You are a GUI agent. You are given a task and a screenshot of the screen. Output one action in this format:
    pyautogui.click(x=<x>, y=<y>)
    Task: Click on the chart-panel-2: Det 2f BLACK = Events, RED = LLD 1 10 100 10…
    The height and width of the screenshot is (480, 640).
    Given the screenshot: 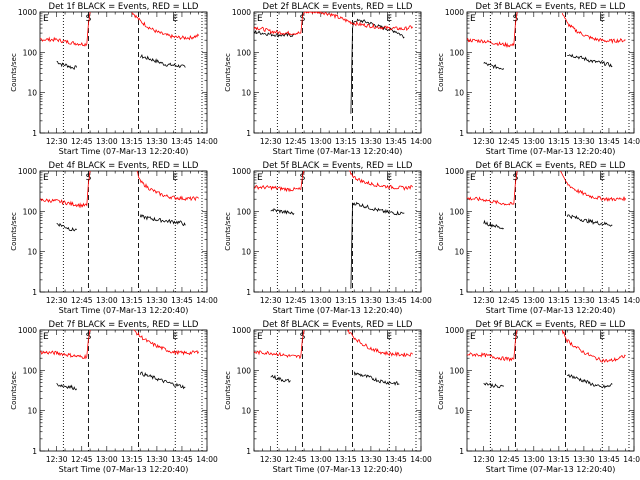 What is the action you would take?
    pyautogui.click(x=328, y=79)
    